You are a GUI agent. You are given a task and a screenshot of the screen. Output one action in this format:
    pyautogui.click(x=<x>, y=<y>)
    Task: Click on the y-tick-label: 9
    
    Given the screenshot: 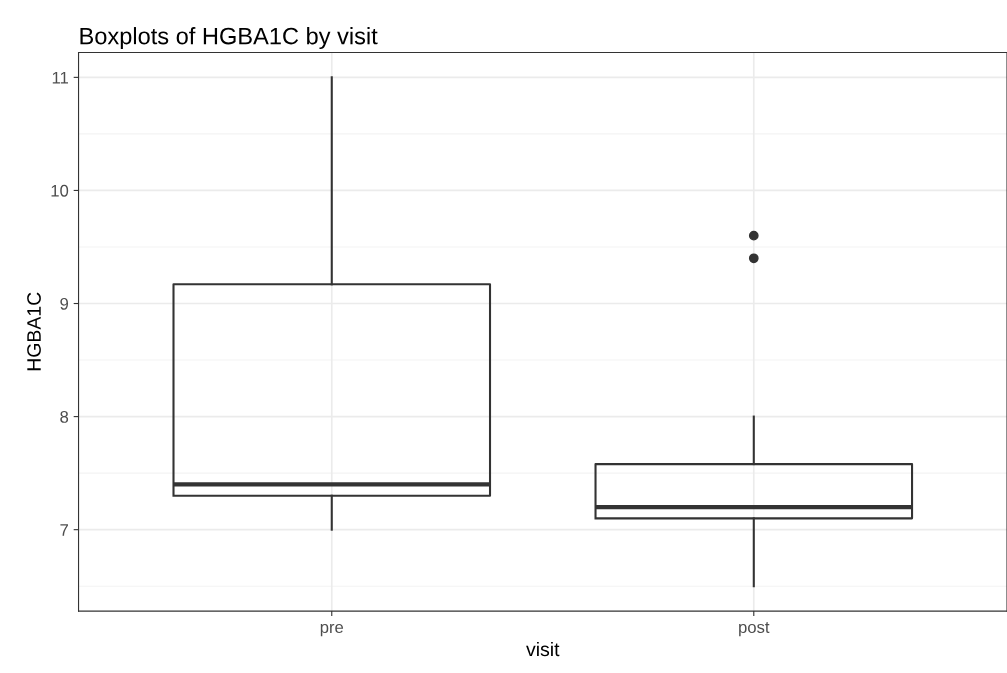 What is the action you would take?
    pyautogui.click(x=64, y=303)
    